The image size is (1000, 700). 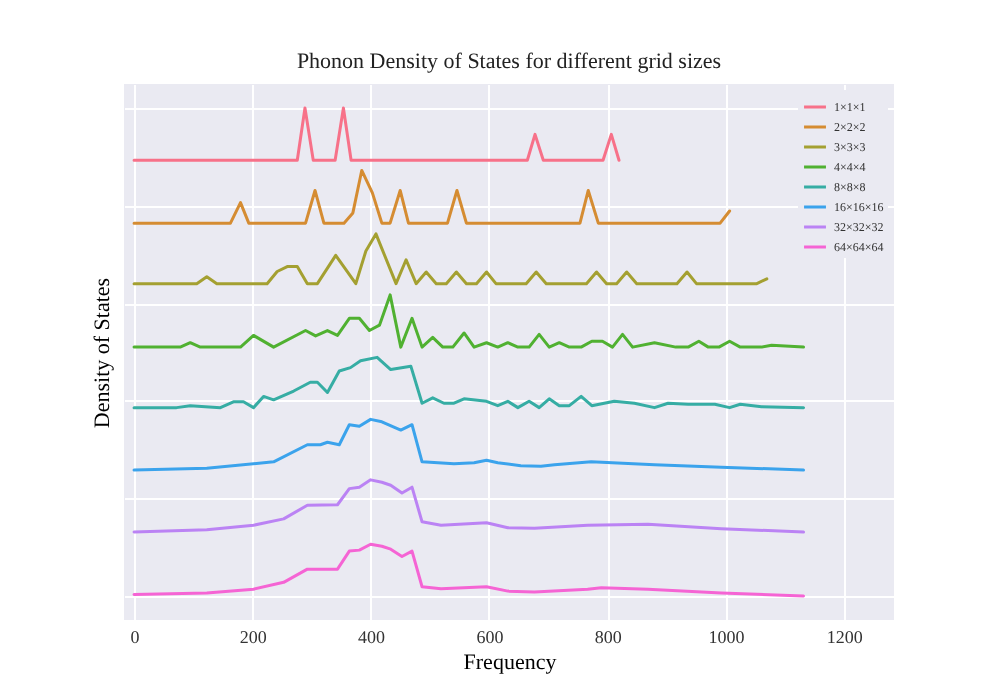 I want to click on chart-title: Phonon Density of States for different grid sizes, so click(x=509, y=62).